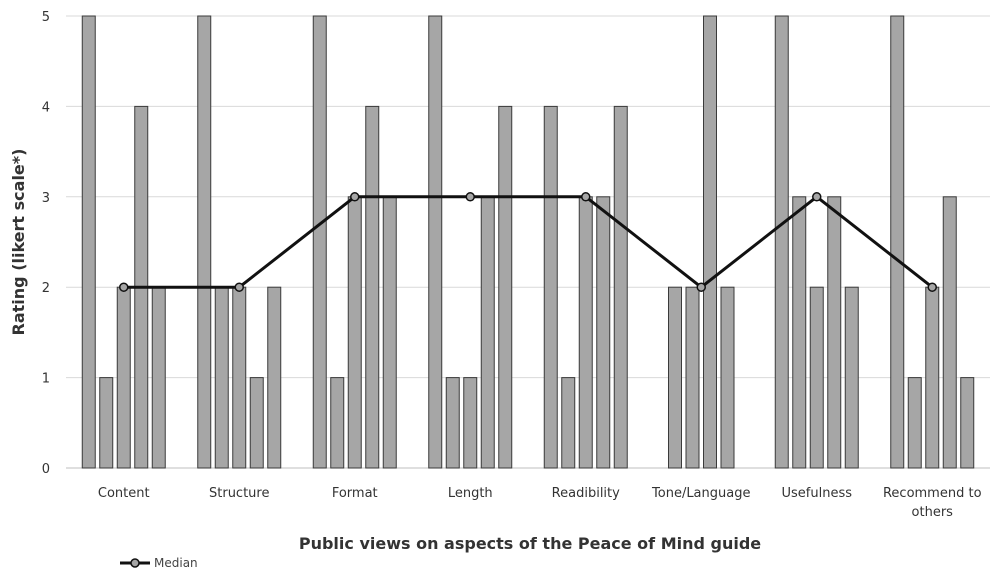 The height and width of the screenshot is (579, 1000). I want to click on median-line, so click(528, 242).